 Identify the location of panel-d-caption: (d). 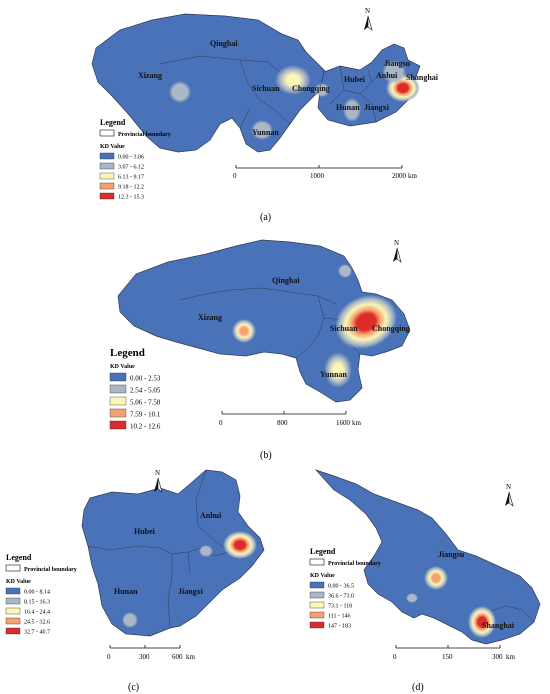
(418, 687).